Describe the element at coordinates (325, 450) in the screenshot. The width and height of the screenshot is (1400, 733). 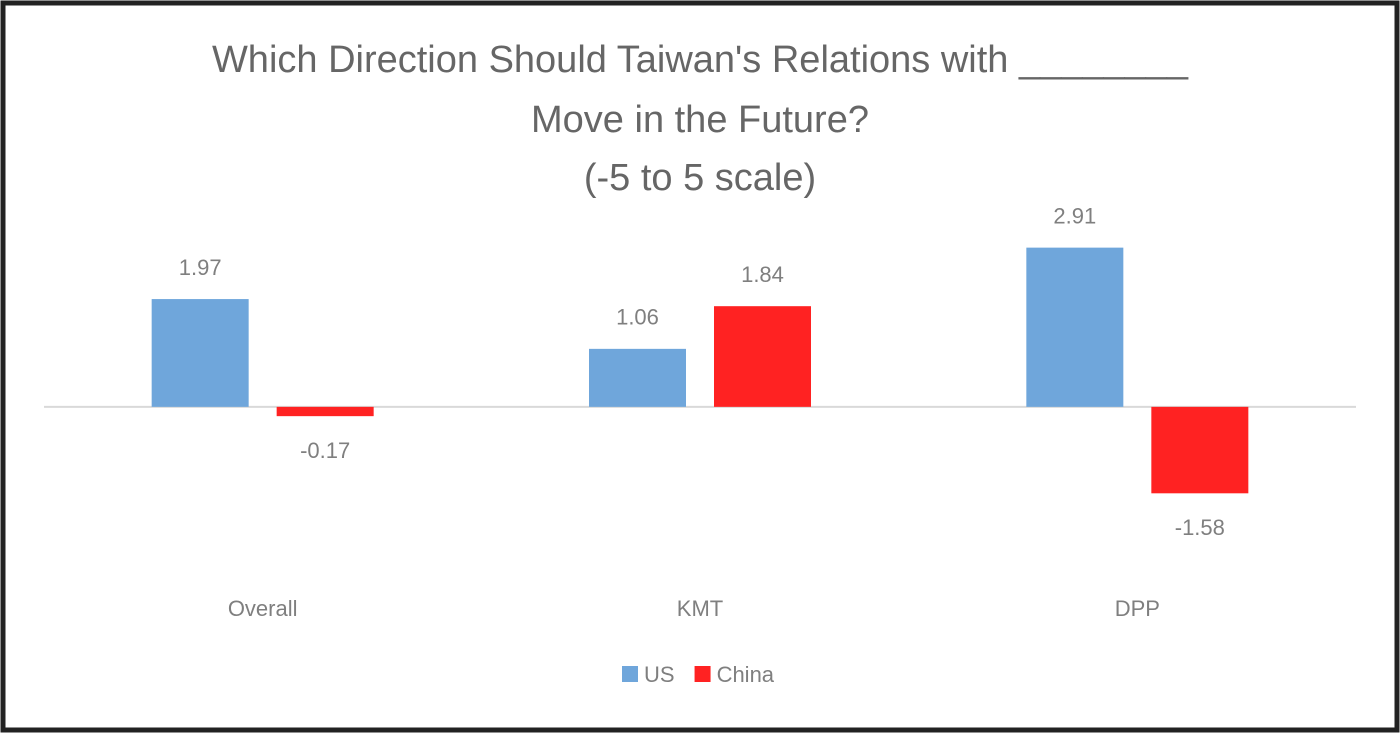
I see `data-label: -0.17` at that location.